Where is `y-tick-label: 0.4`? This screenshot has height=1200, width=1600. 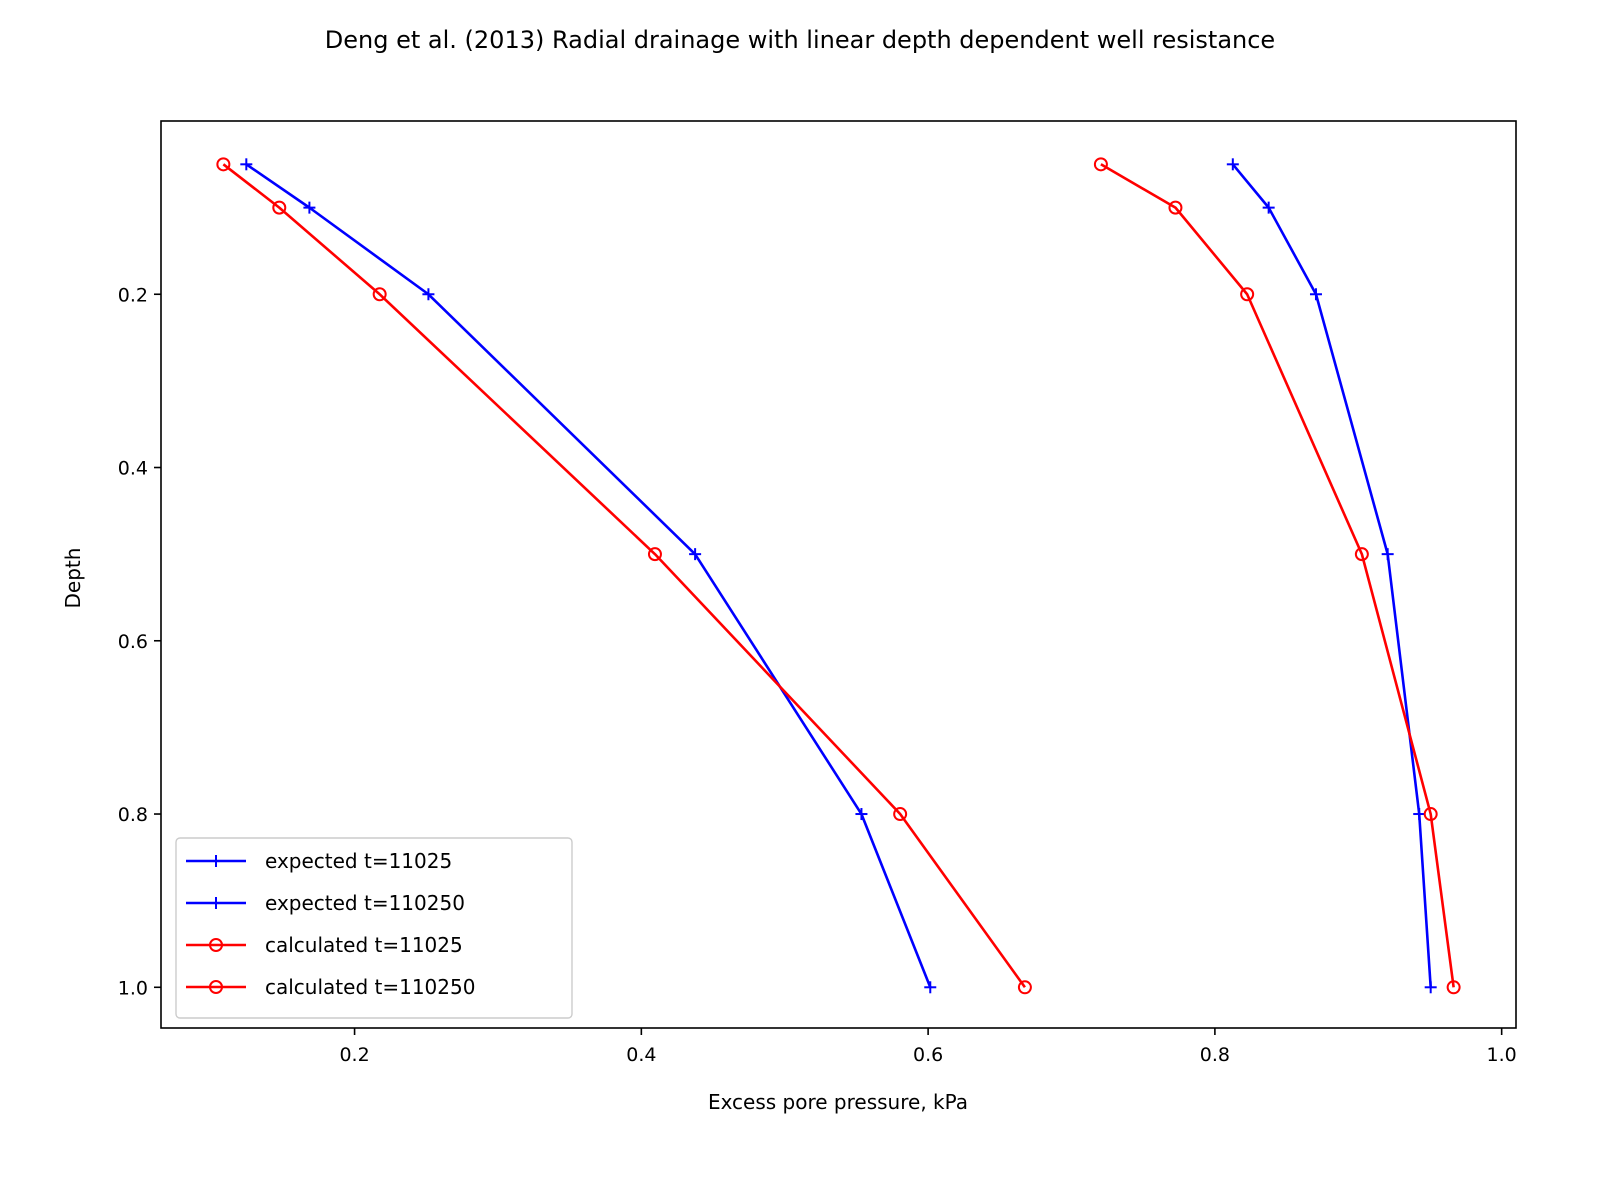 y-tick-label: 0.4 is located at coordinates (133, 469).